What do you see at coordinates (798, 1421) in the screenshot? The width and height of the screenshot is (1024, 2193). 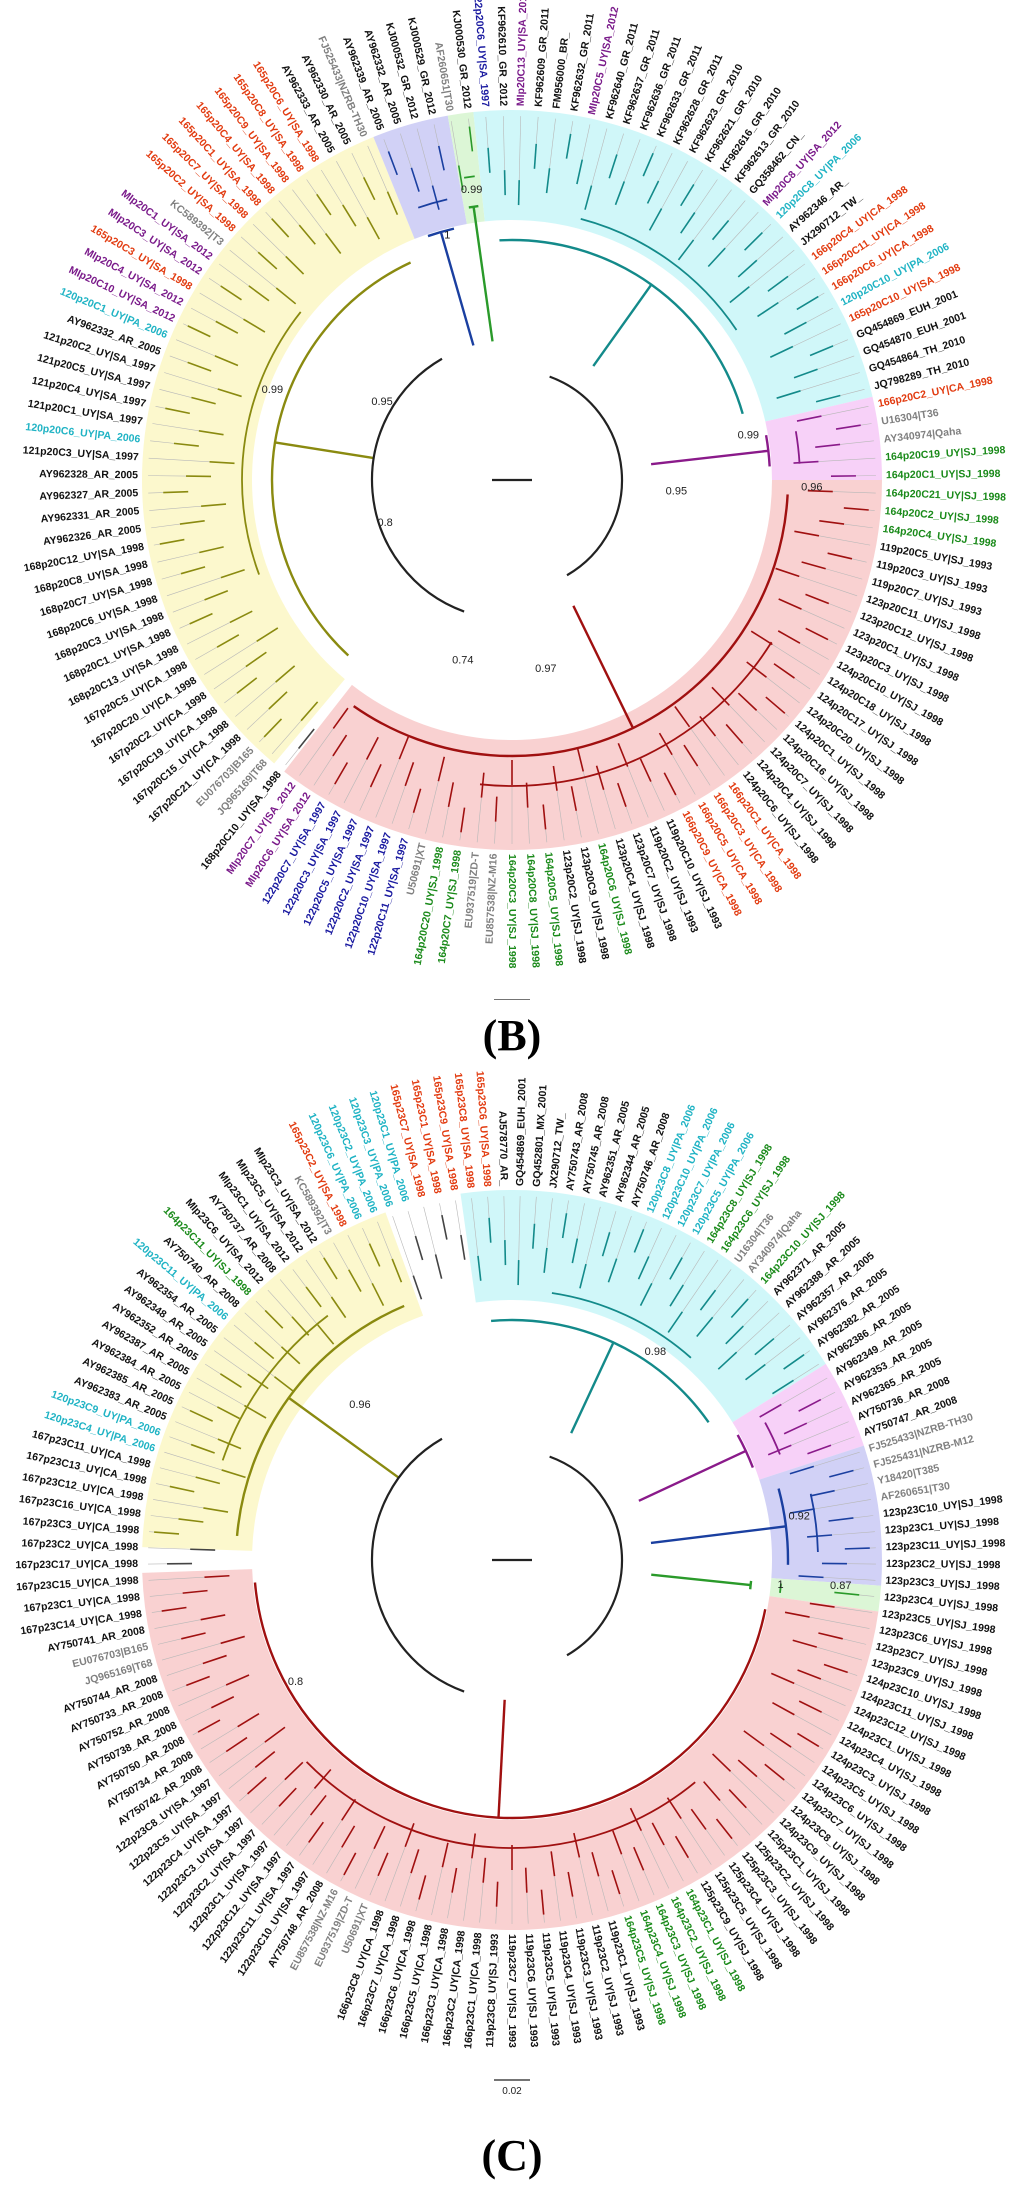 I see `clade-sector-magenta` at bounding box center [798, 1421].